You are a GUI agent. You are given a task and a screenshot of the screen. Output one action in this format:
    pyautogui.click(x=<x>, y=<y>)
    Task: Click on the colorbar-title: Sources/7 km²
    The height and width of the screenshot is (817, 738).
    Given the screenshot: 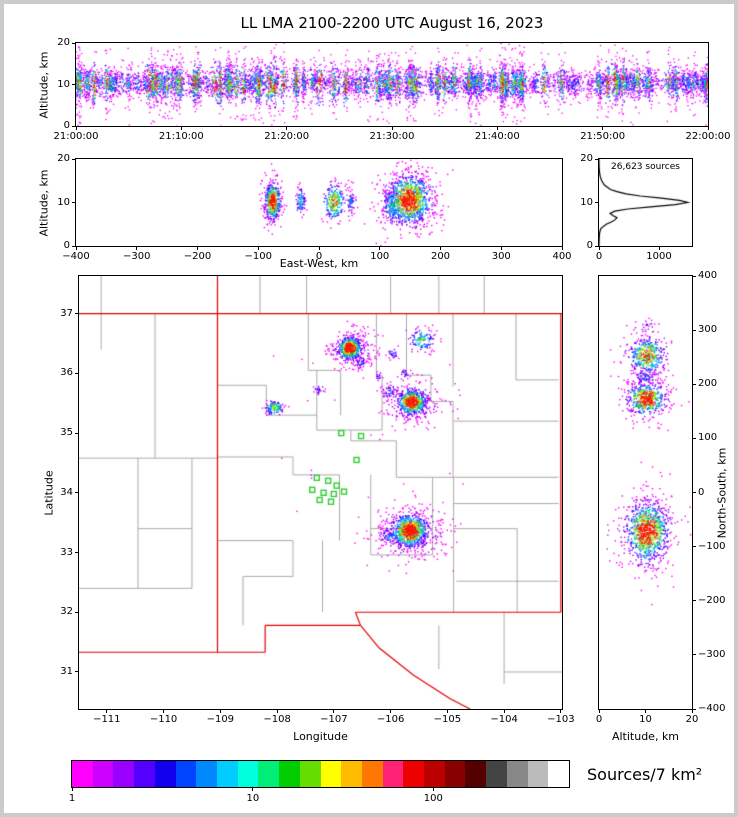 What is the action you would take?
    pyautogui.click(x=645, y=774)
    